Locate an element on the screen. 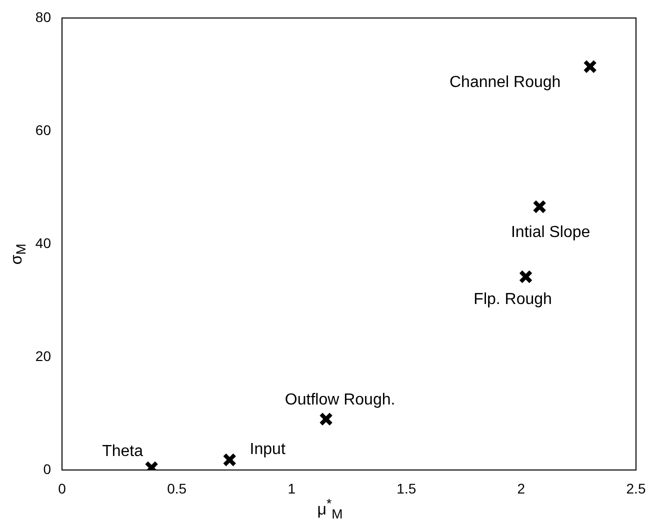 The width and height of the screenshot is (651, 522). x-tick-label: 0.5 is located at coordinates (177, 488).